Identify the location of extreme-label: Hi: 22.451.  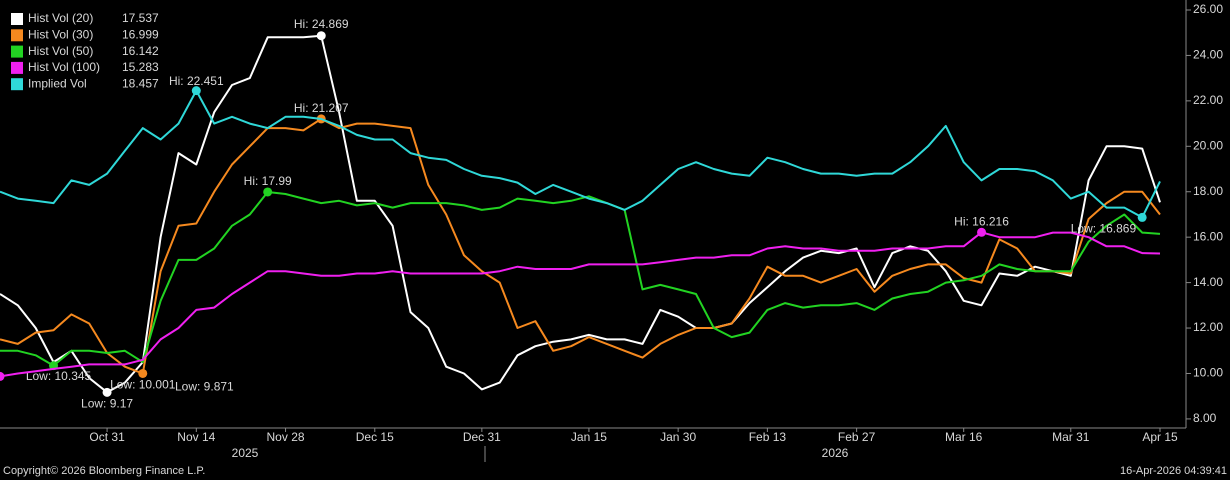
(196, 81).